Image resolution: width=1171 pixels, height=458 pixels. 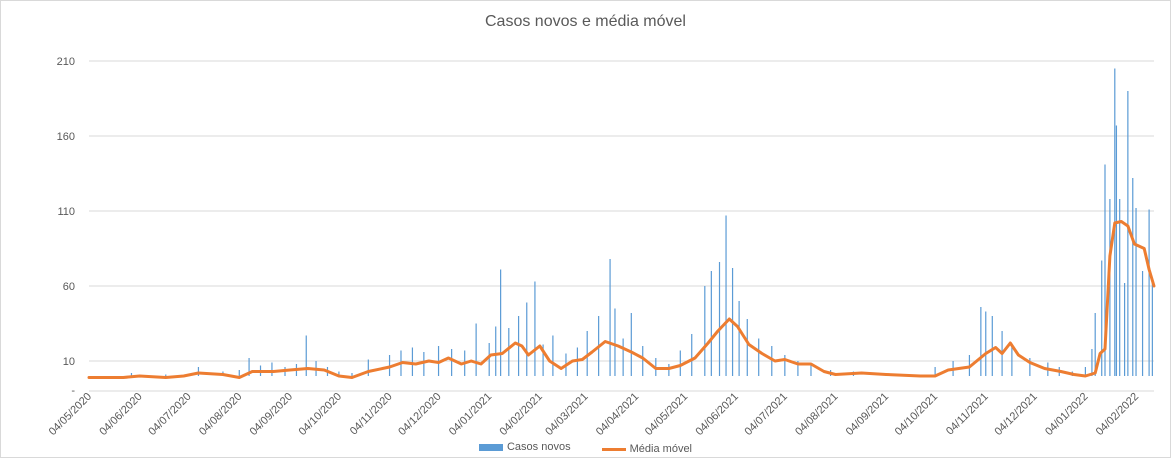 I want to click on legend-label-casos-novos: Casos novos, so click(x=538, y=447).